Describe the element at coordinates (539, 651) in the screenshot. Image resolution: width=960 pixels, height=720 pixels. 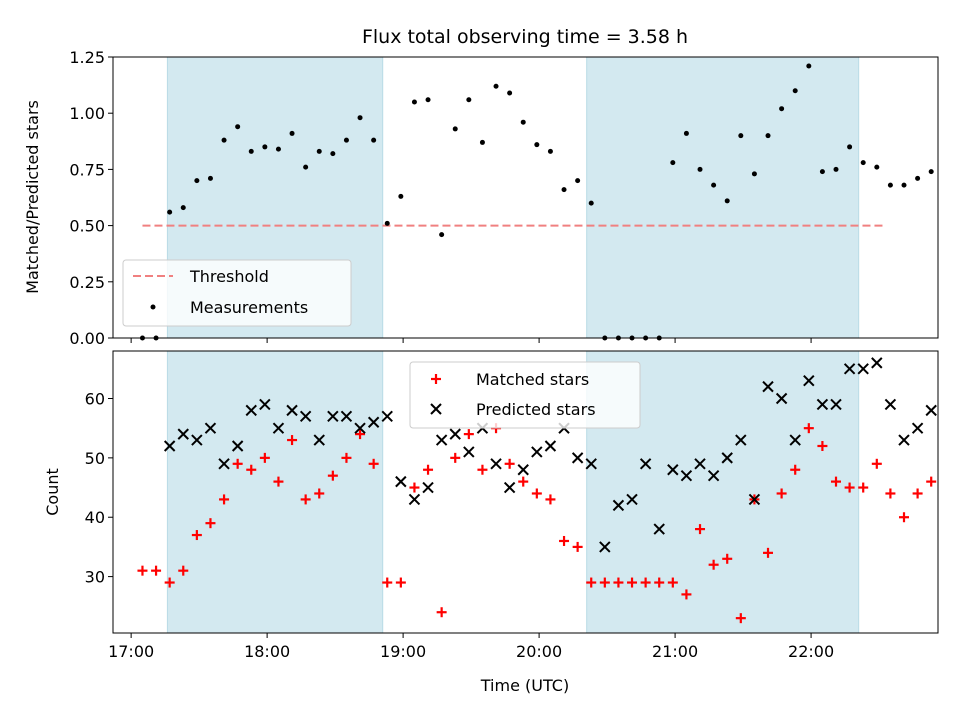
I see `bottom-x-tick-label: 20:00` at that location.